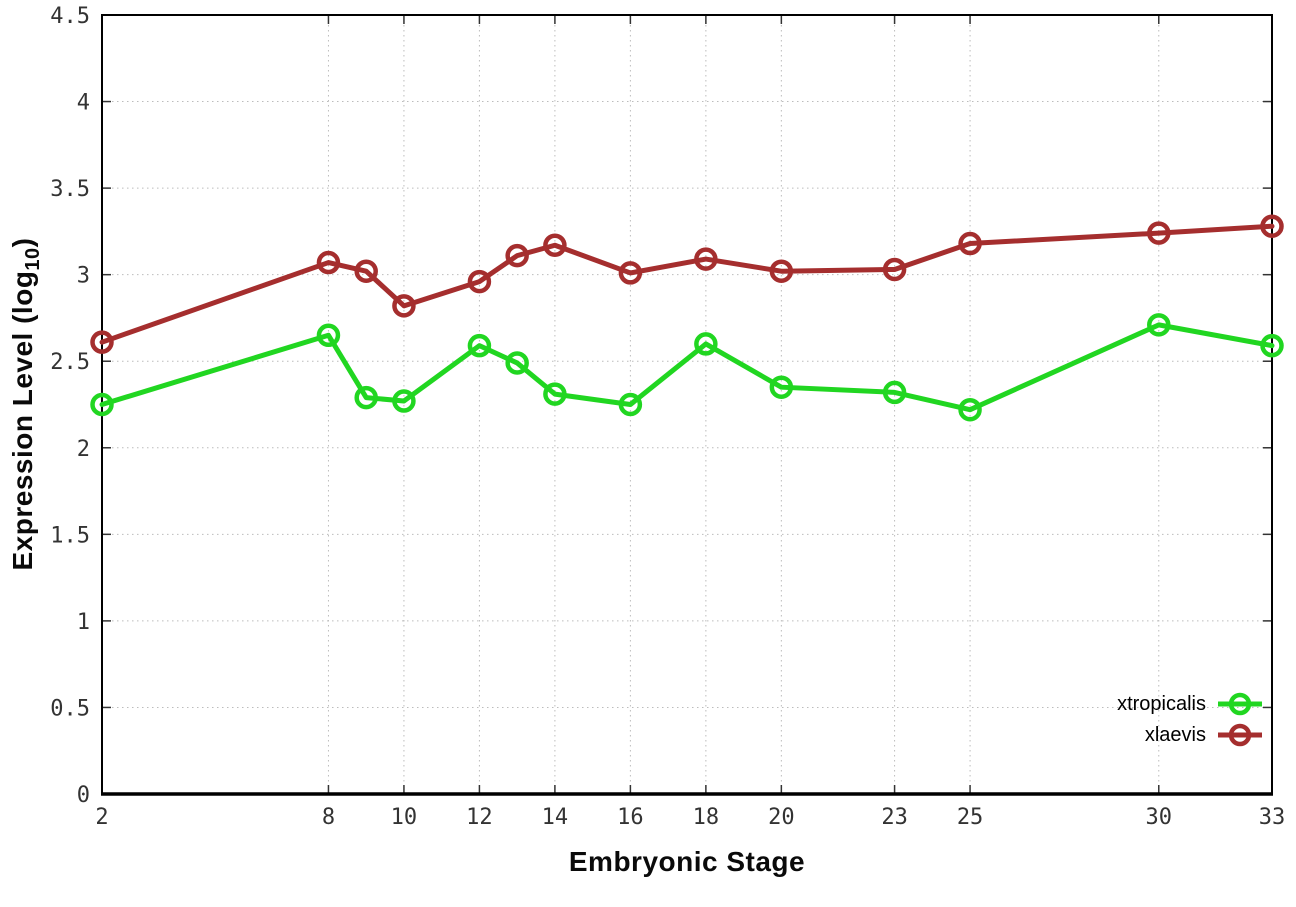  Describe the element at coordinates (1190, 719) in the screenshot. I see `legend: xtropicalis xlaevis` at that location.